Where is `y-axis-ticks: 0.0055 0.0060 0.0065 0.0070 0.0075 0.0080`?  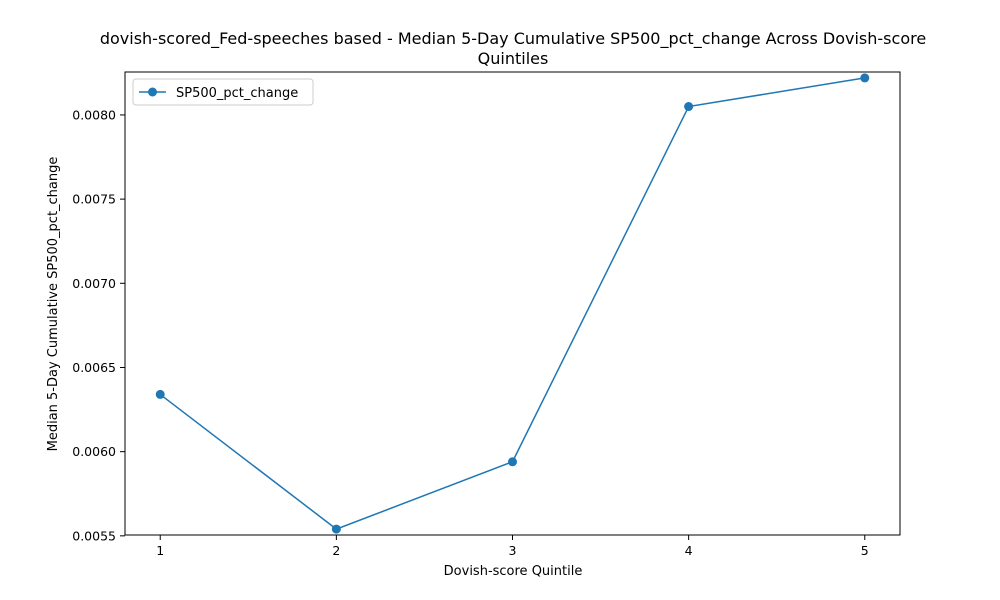
y-axis-ticks: 0.0055 0.0060 0.0065 0.0070 0.0075 0.0080 is located at coordinates (98, 325).